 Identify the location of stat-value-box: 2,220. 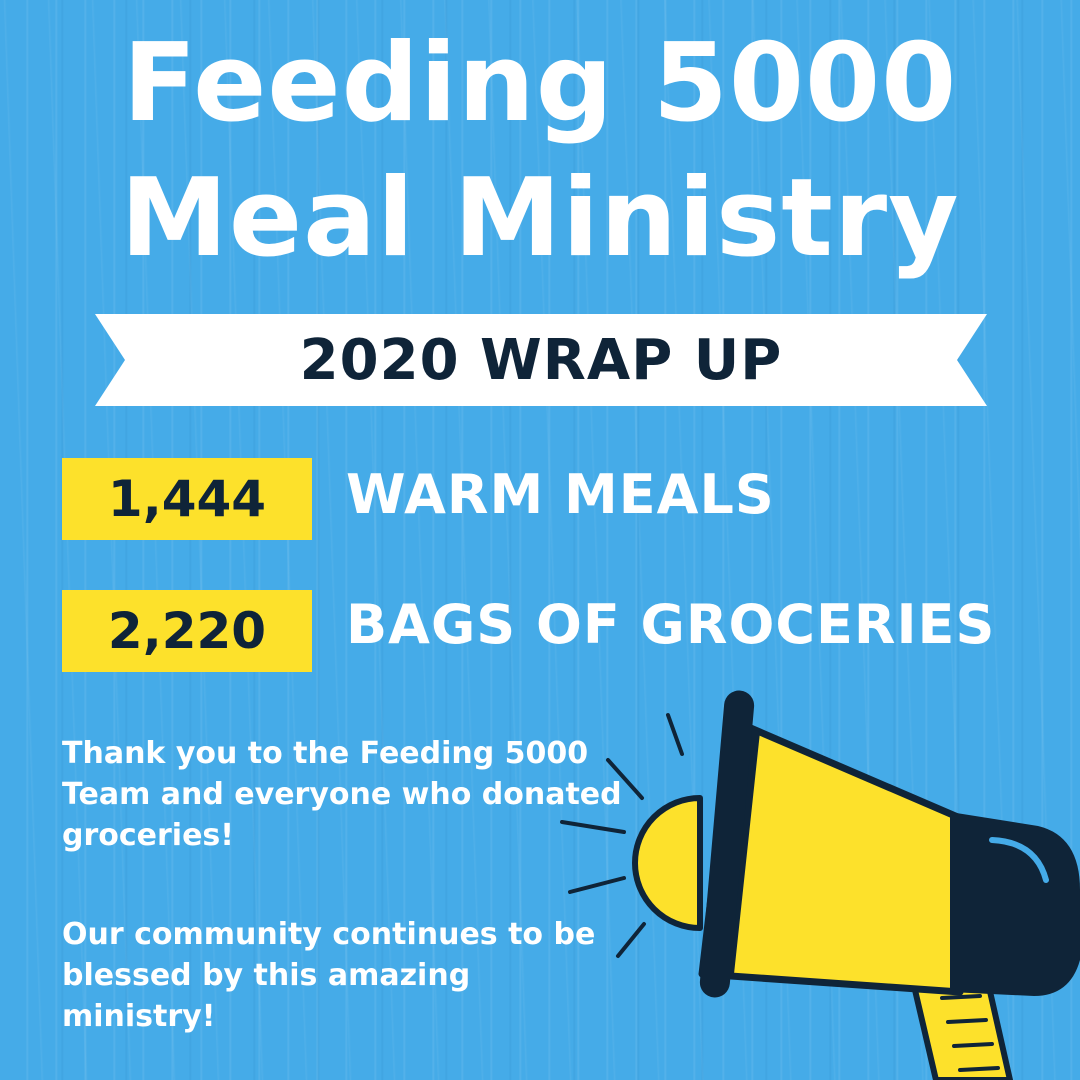
(187, 631).